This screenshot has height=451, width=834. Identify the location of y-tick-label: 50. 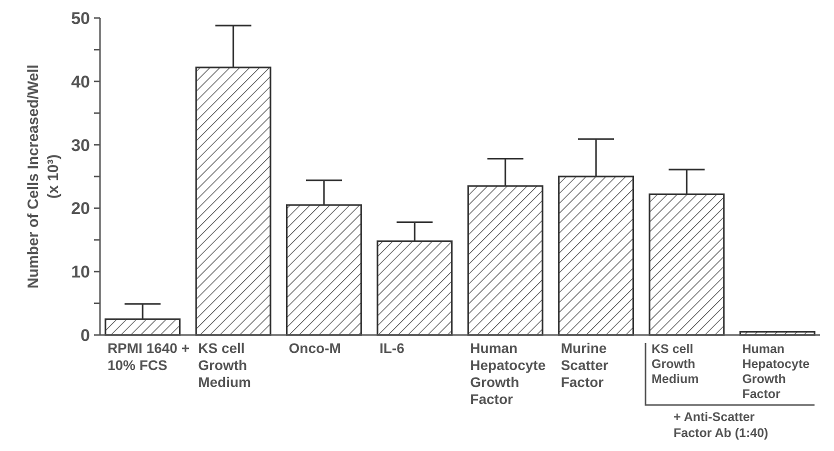
(80, 18).